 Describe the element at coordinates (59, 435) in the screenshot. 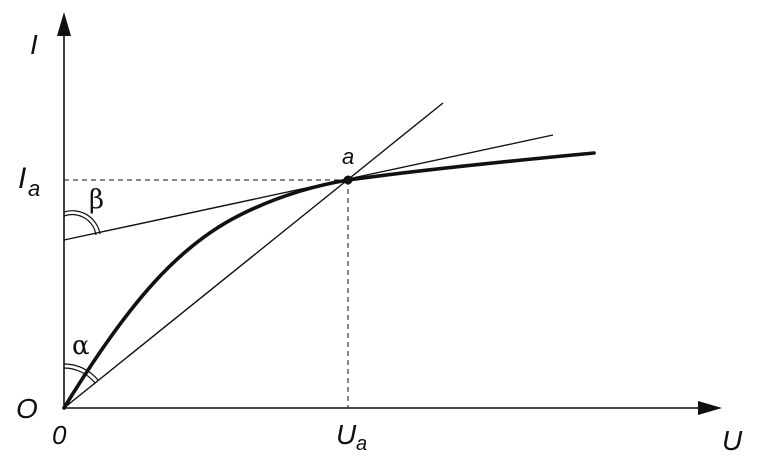

I see `origin-zero-label: 0` at that location.